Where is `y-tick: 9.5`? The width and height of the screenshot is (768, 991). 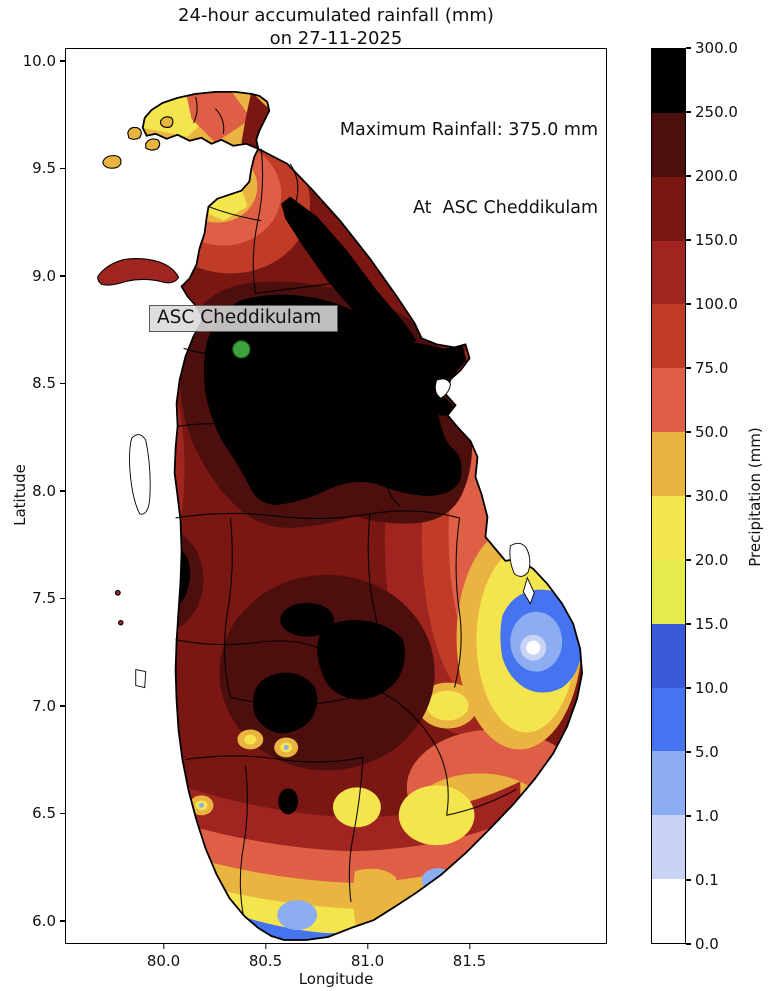
y-tick: 9.5 is located at coordinates (42, 168).